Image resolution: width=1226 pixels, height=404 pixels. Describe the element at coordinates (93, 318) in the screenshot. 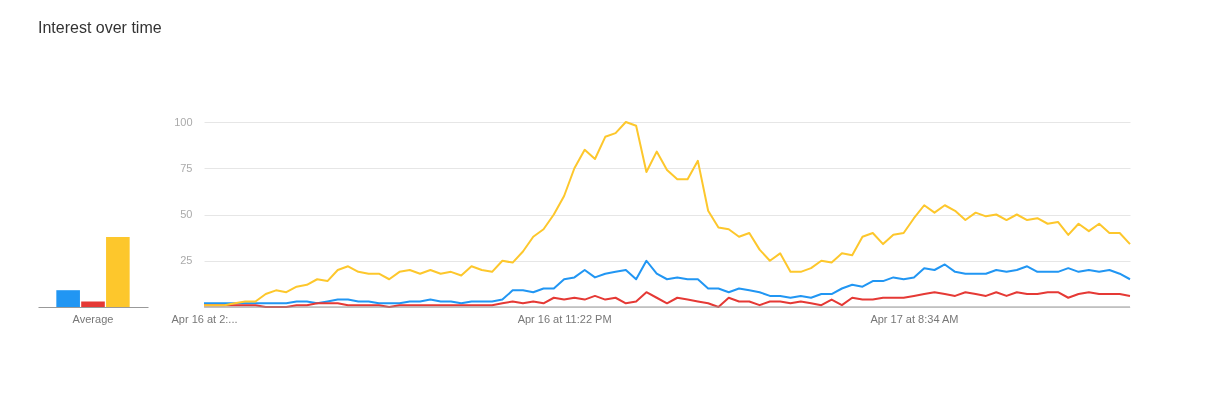

I see `x-tick-label: Average` at that location.